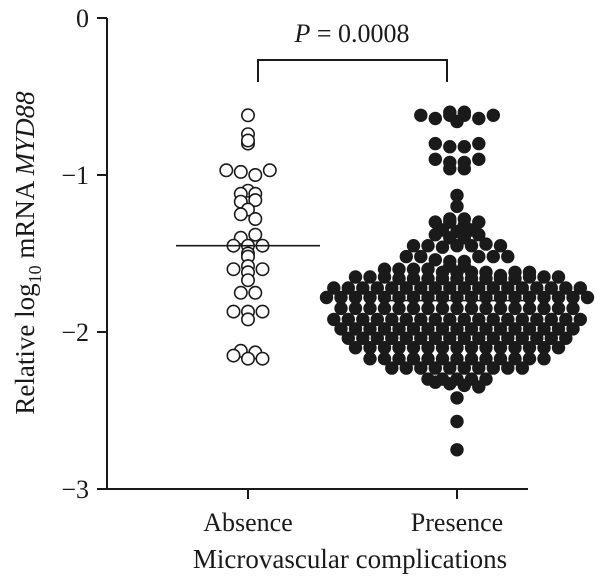 The image size is (600, 587). Describe the element at coordinates (84, 254) in the screenshot. I see `y-ticks: 0 −1 −2 −3` at that location.